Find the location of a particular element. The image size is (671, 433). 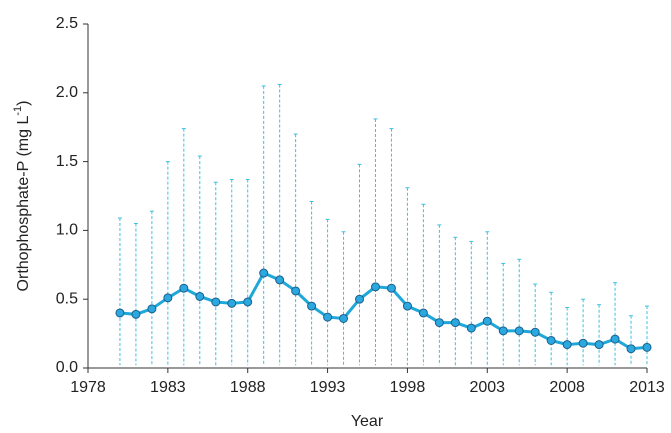

x-tick-label: 1988 is located at coordinates (248, 387).